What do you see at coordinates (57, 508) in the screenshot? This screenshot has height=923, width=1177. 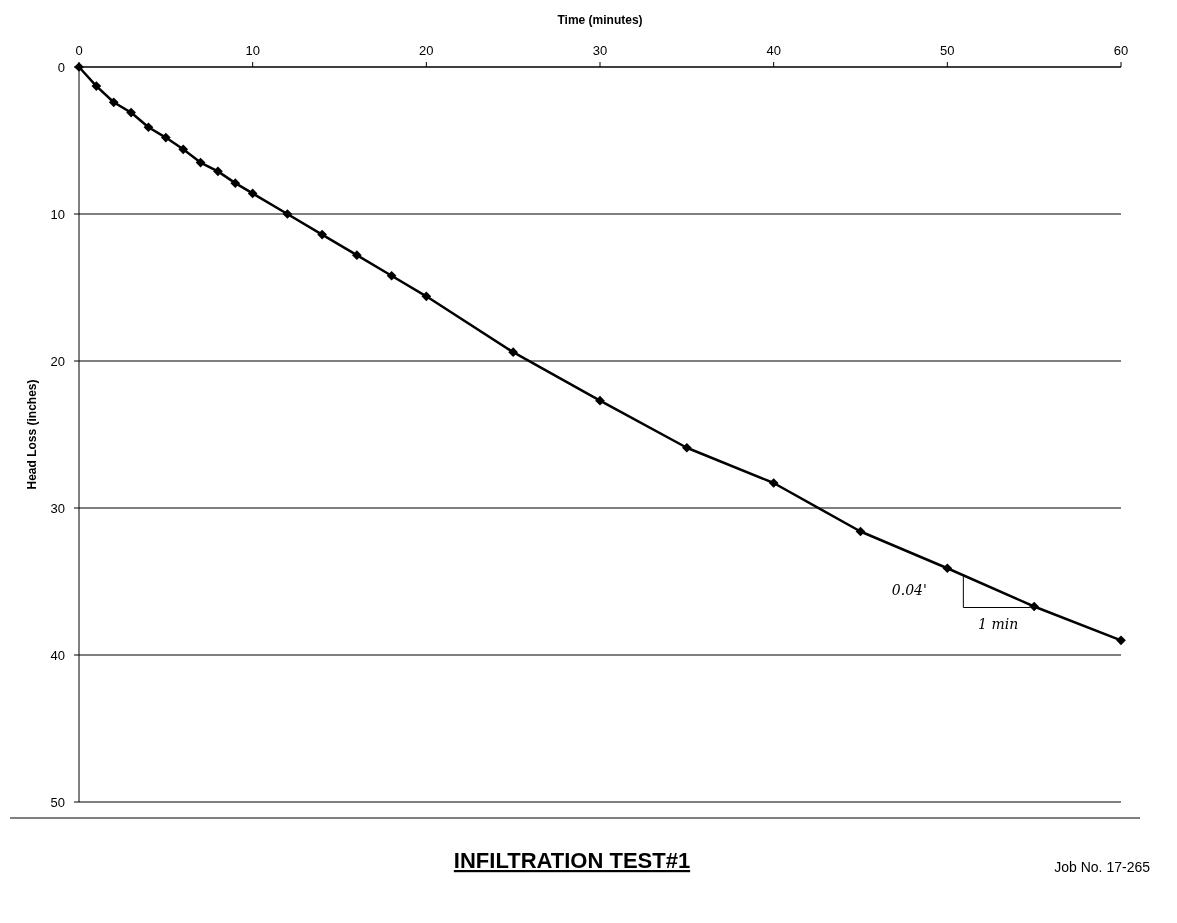 I see `y-tick-label: 30` at bounding box center [57, 508].